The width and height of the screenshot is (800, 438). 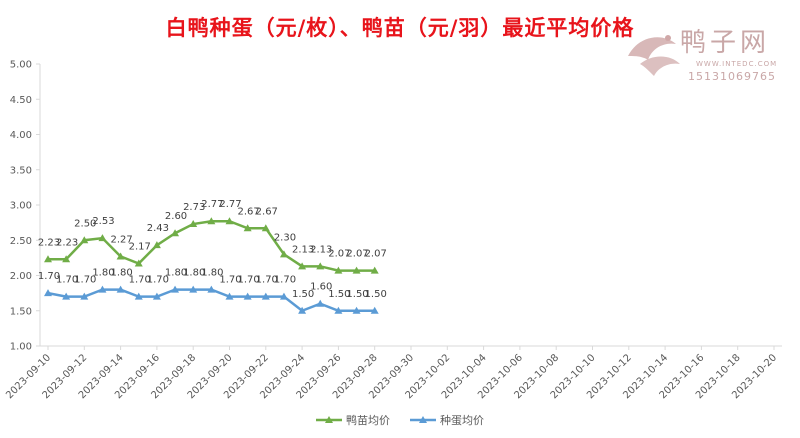 What do you see at coordinates (732, 76) in the screenshot?
I see `watermark-phone: 15131069765` at bounding box center [732, 76].